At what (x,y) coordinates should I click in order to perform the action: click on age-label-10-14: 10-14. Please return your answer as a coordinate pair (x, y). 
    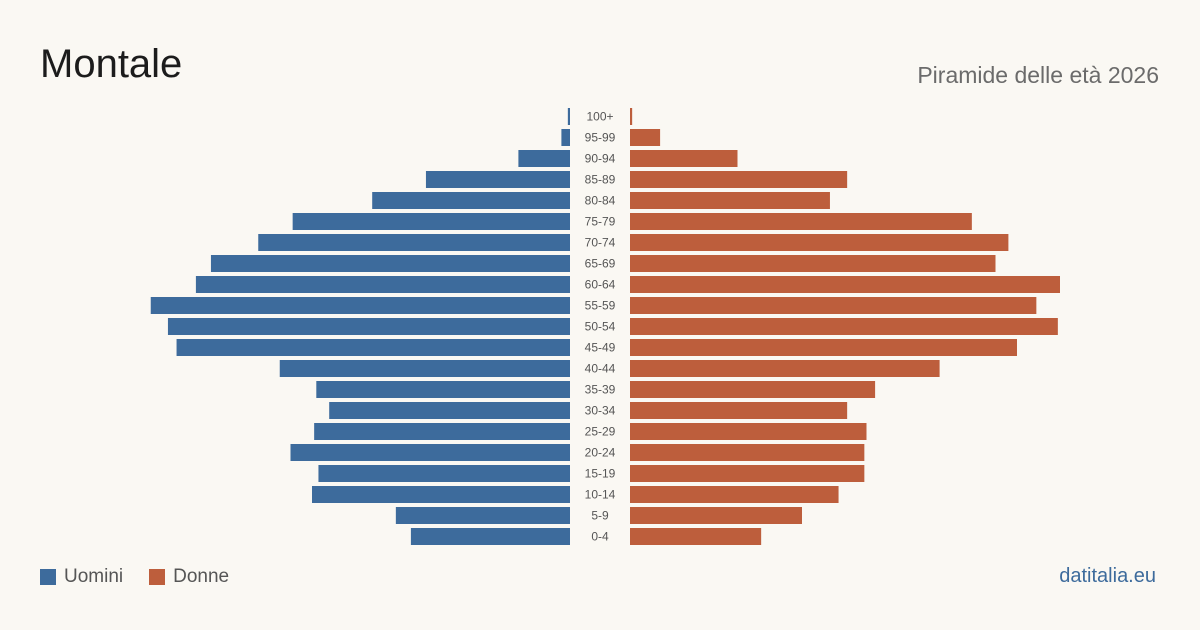
    Looking at the image, I should click on (600, 495).